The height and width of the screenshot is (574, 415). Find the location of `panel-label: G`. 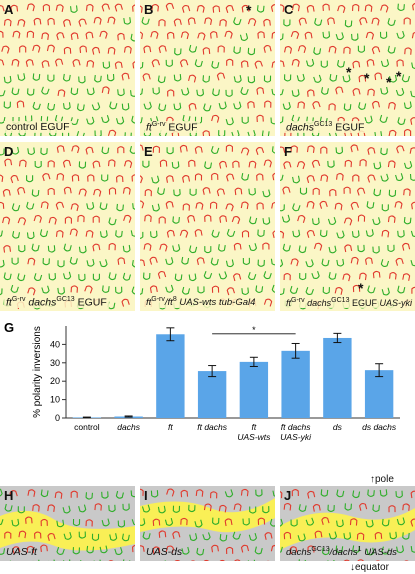

panel-label: G is located at coordinates (9, 327).